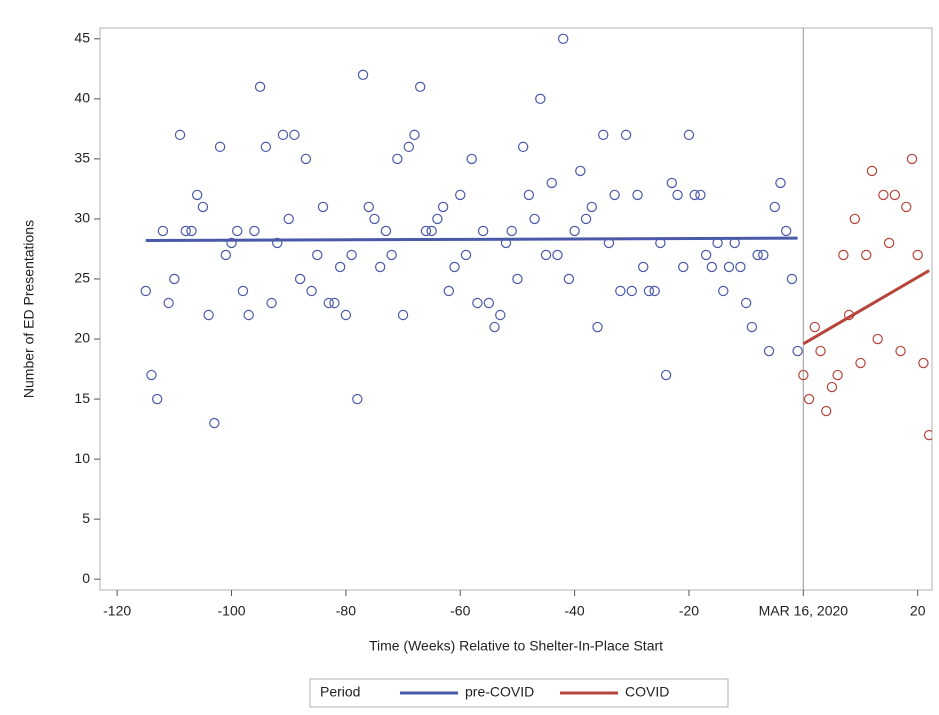 The height and width of the screenshot is (715, 939). What do you see at coordinates (86, 578) in the screenshot?
I see `y-tick-label: 0` at bounding box center [86, 578].